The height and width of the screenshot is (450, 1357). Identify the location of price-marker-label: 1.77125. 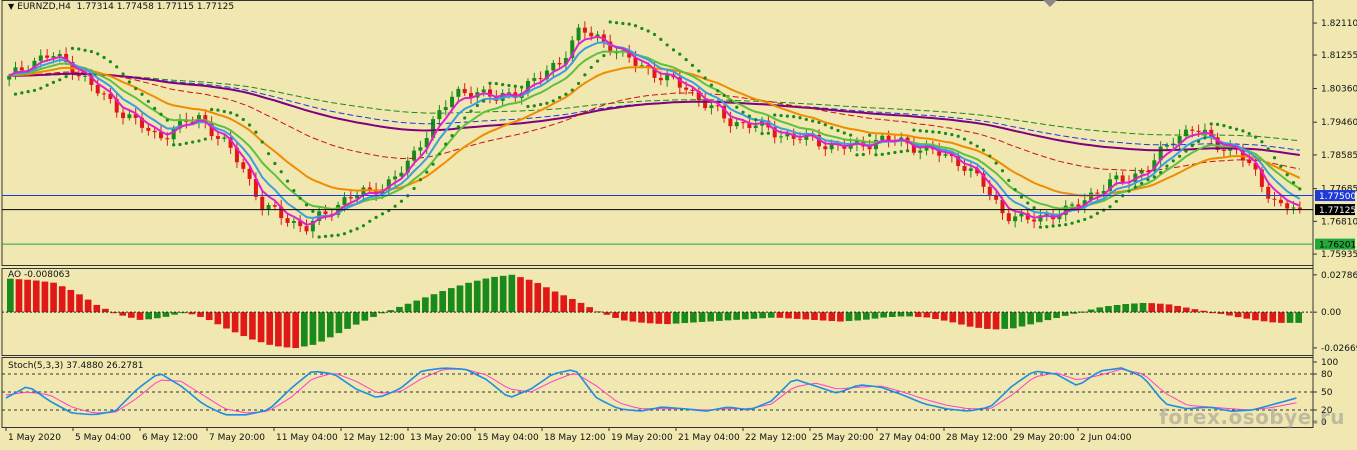
(1337, 211).